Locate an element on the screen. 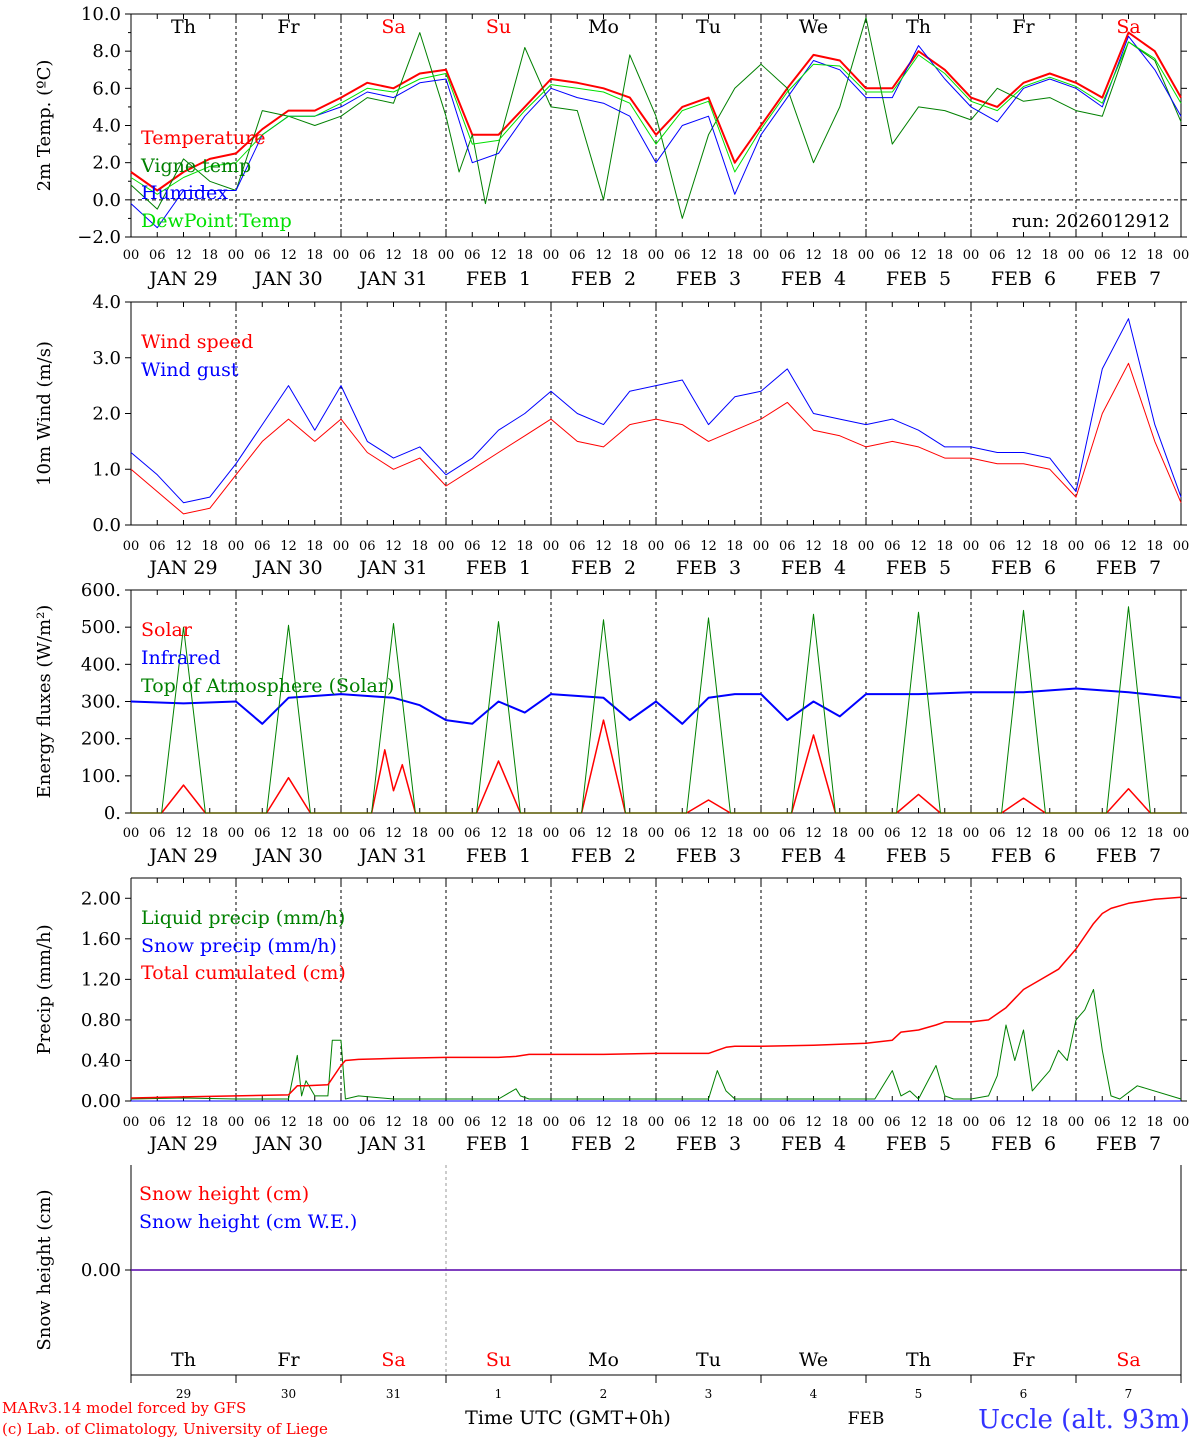 The image size is (1194, 1440). y-axis-label: Energy fluxes (W/m²) is located at coordinates (44, 702).